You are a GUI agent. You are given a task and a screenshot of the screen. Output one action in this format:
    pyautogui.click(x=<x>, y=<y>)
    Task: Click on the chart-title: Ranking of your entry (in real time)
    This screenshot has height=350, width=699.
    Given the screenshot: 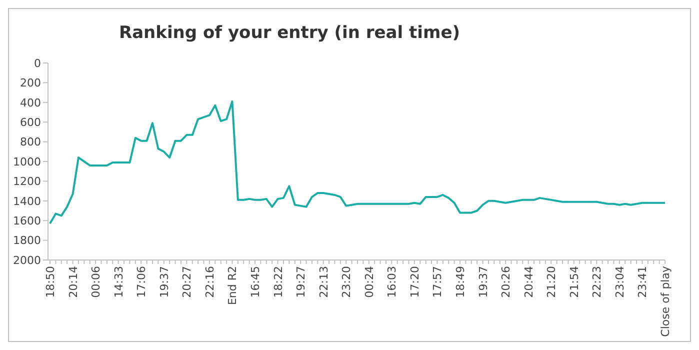 What is the action you would take?
    pyautogui.click(x=289, y=33)
    